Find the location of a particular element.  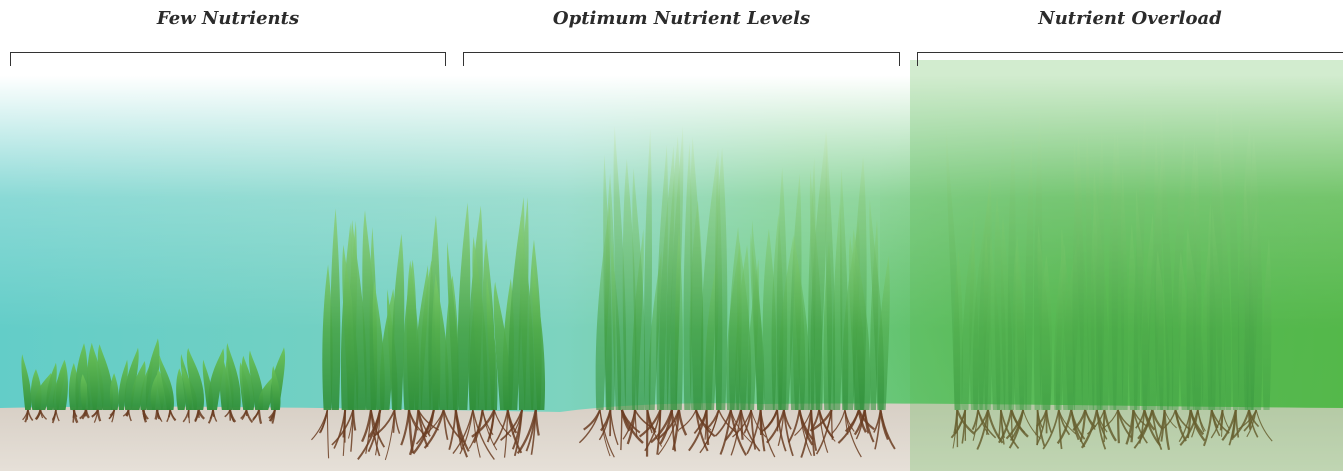

bracket-few-nutrients is located at coordinates (228, 59).